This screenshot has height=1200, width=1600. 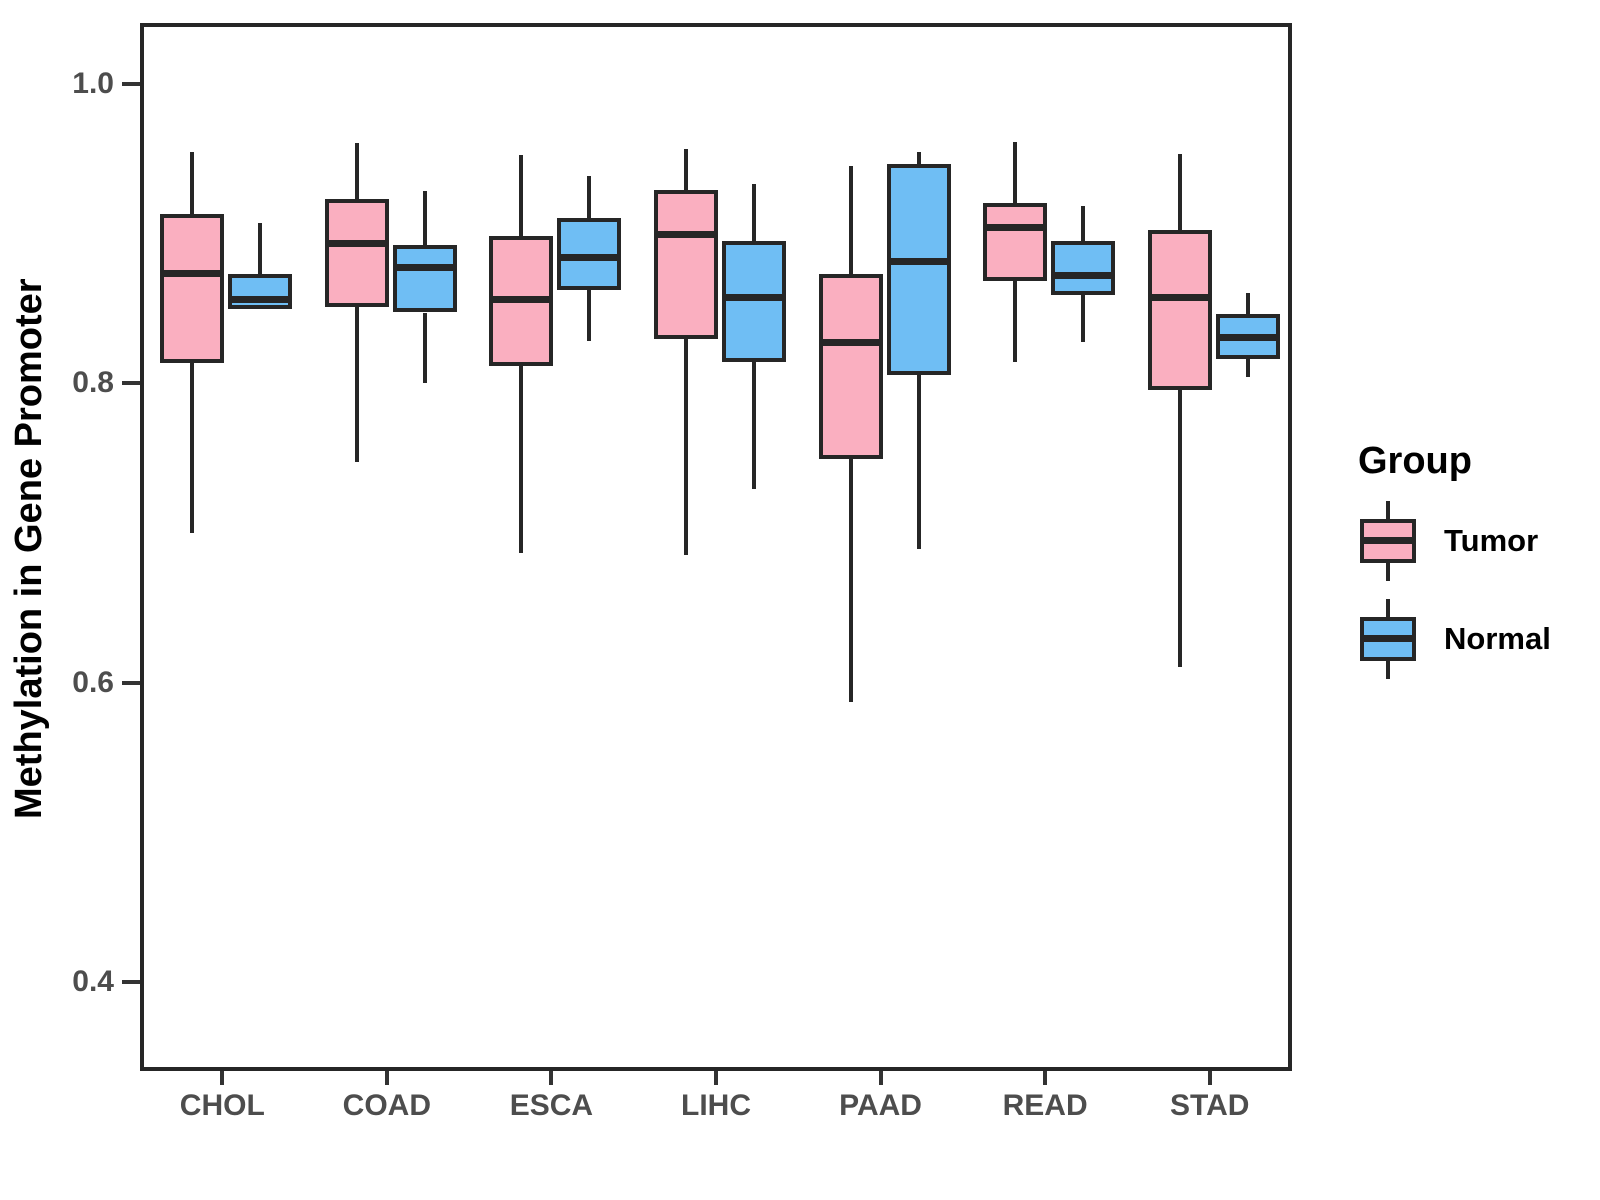 What do you see at coordinates (260, 248) in the screenshot?
I see `whisker-upper-CHOL-Normal` at bounding box center [260, 248].